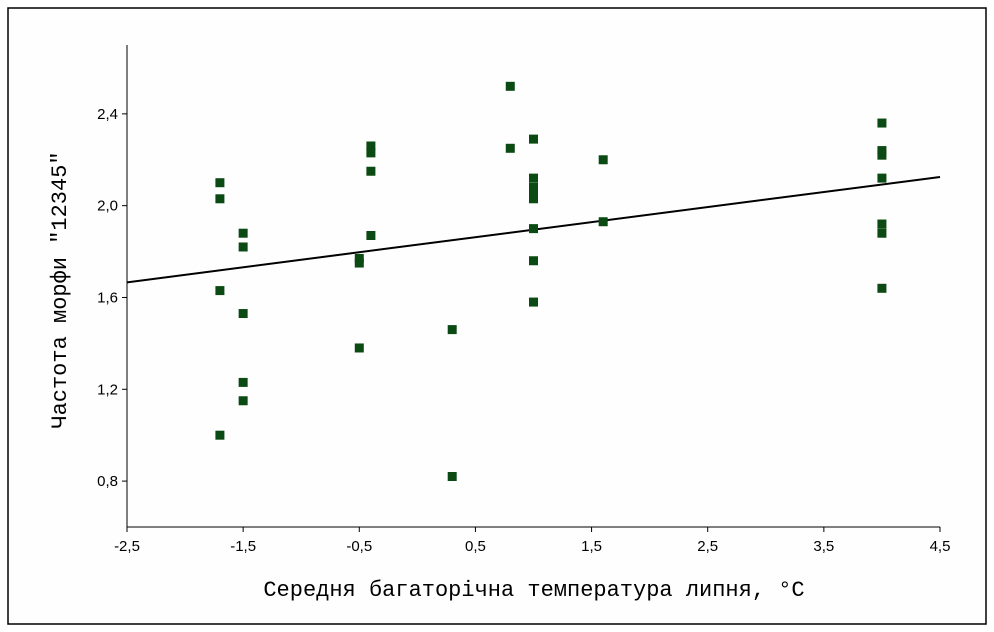 Image resolution: width=994 pixels, height=632 pixels. I want to click on y-tick-label: 2,0, so click(107, 206).